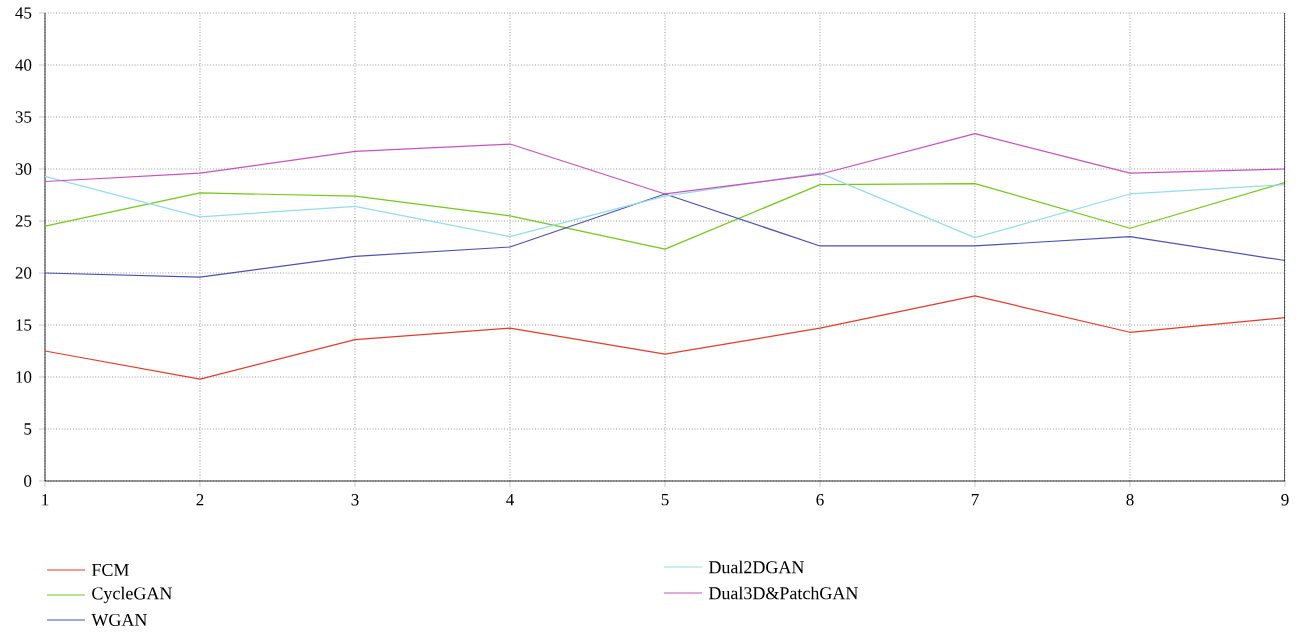  What do you see at coordinates (23, 65) in the screenshot?
I see `y-tick-label: 40` at bounding box center [23, 65].